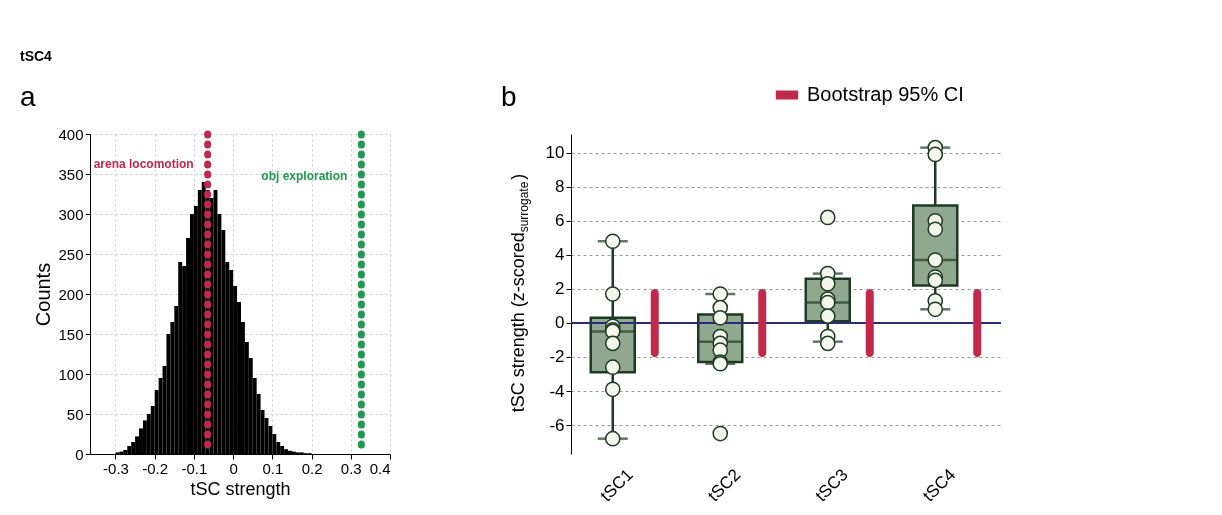 This screenshot has width=1222, height=515. Describe the element at coordinates (75, 414) in the screenshot. I see `y-tick-label: 50` at that location.